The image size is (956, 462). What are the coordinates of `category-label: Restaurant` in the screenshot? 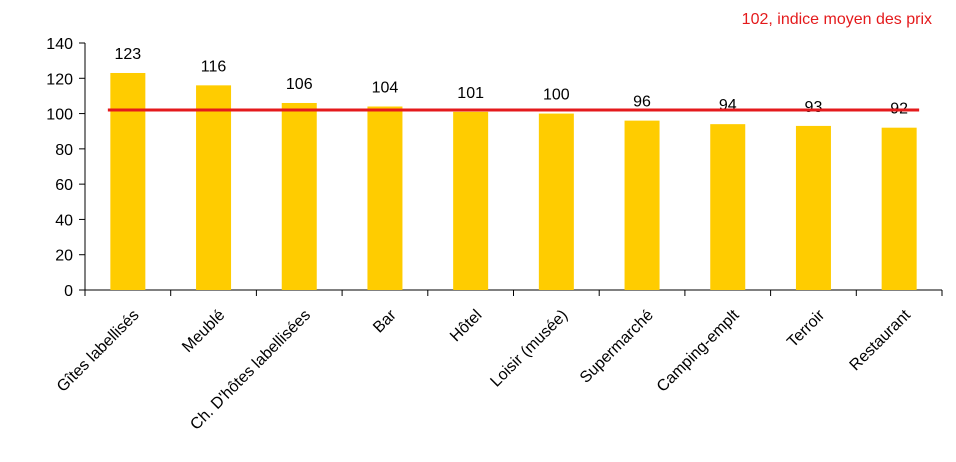 It's located at (881, 340).